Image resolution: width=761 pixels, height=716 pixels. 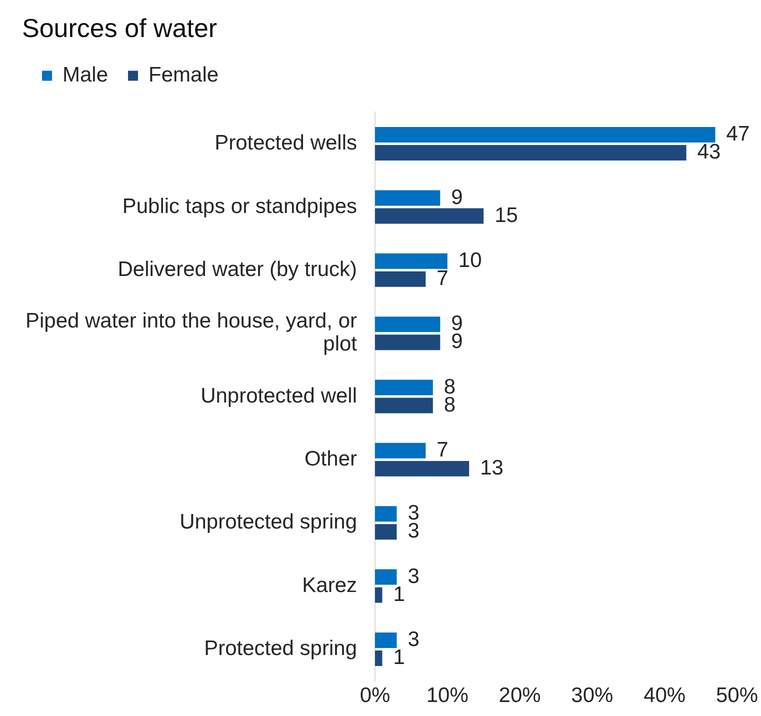 I want to click on text: Sources of water, so click(x=120, y=27).